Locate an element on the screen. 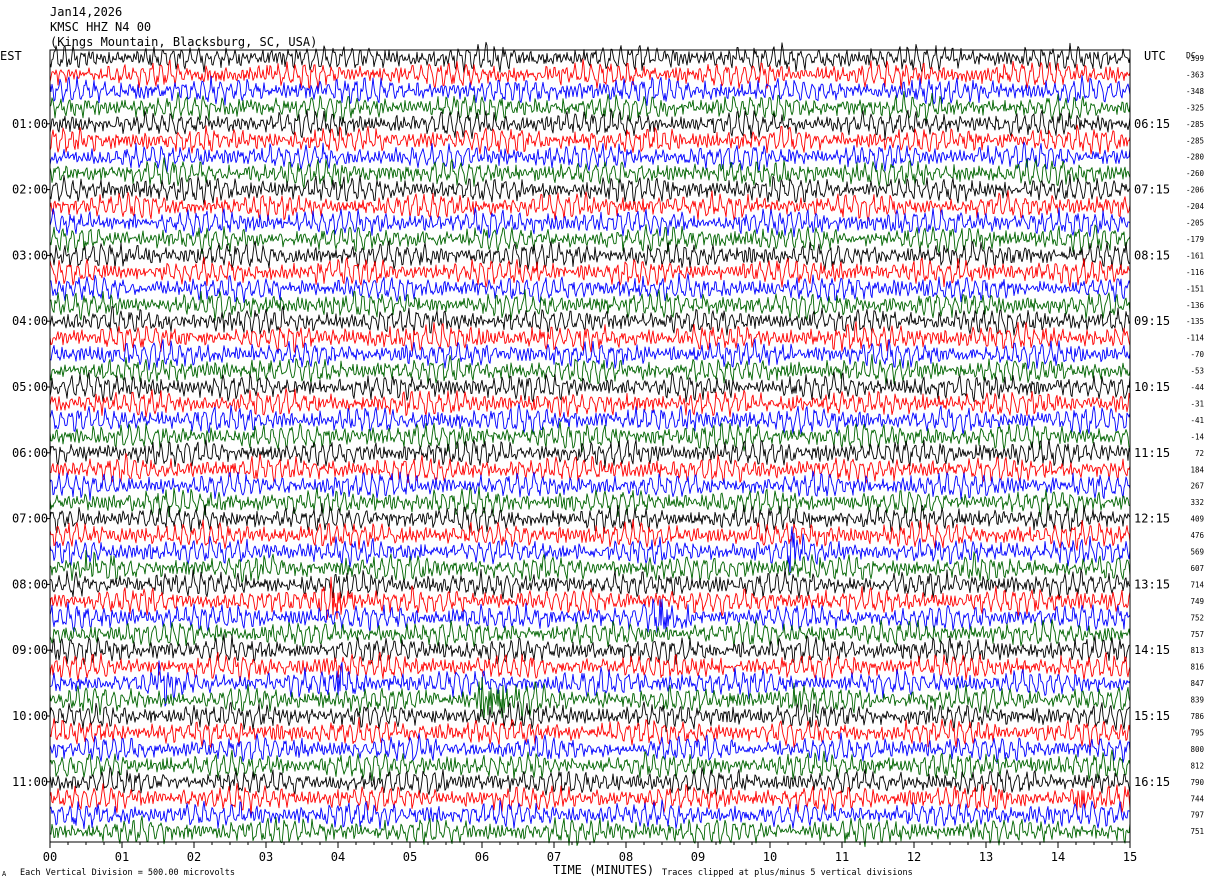 The height and width of the screenshot is (886, 1210). dc-offset-label: 184 is located at coordinates (1197, 469).